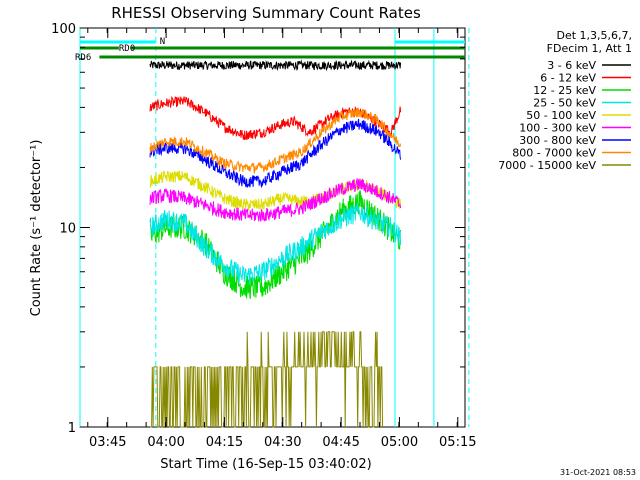 The width and height of the screenshot is (640, 480). What do you see at coordinates (594, 35) in the screenshot?
I see `legend-header-line-1: Det 1,3,5,6,7,` at bounding box center [594, 35].